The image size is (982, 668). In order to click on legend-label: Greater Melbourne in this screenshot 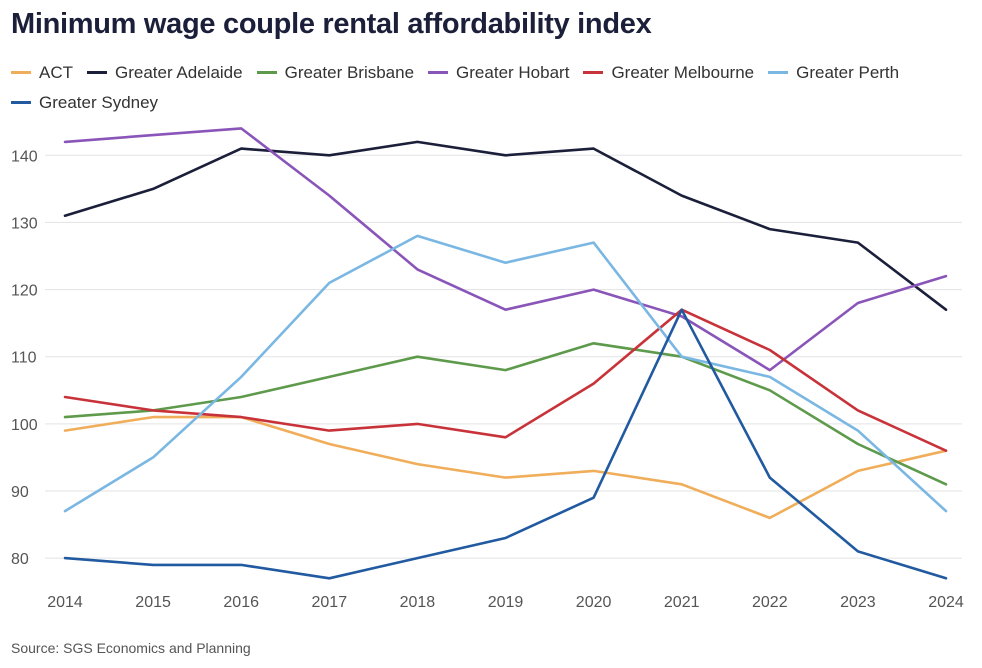, I will do `click(683, 72)`.